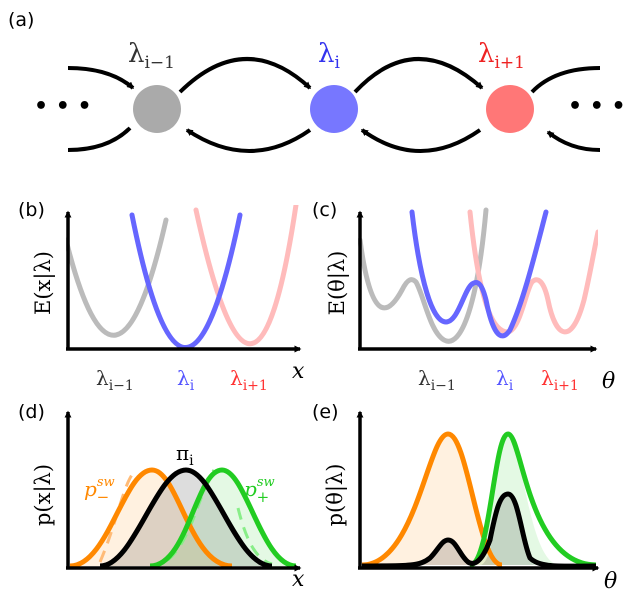  Describe the element at coordinates (63, 106) in the screenshot. I see `ellipsis-left: • • •` at that location.